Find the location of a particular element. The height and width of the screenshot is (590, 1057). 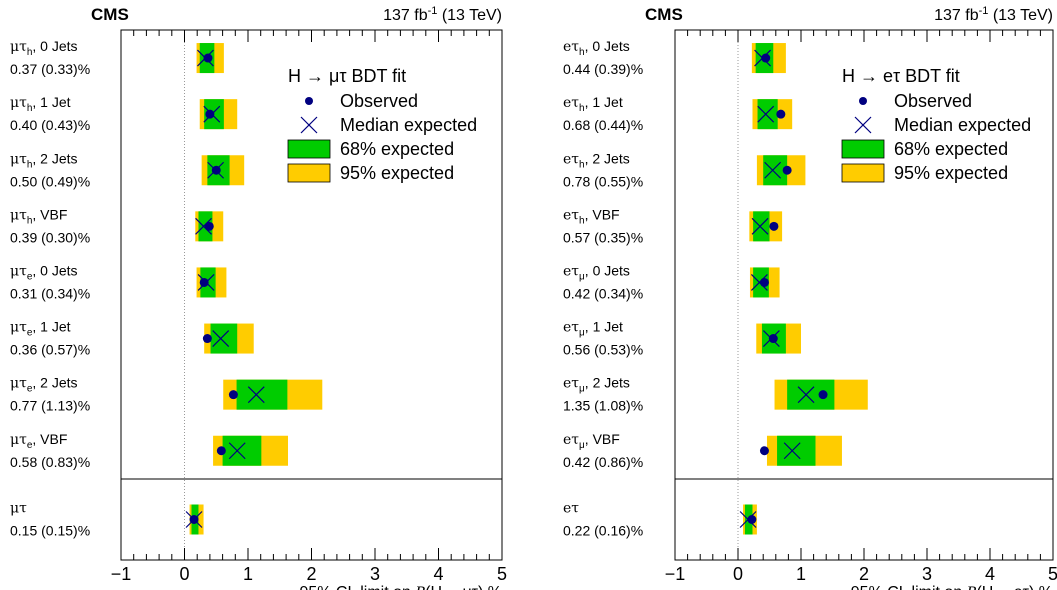

category-values: 0.68 (0.44)% is located at coordinates (603, 125).